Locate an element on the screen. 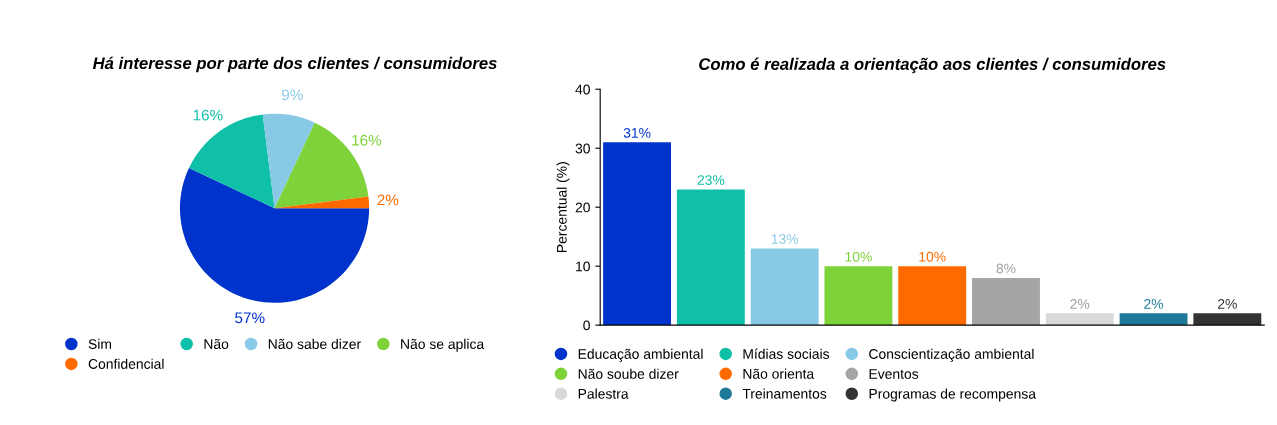 The height and width of the screenshot is (425, 1277). legend-label: Programas de recompensa is located at coordinates (952, 395).